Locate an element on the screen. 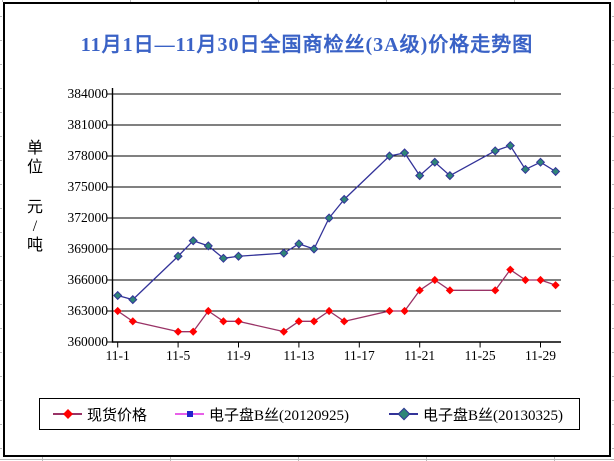  legend-label: 现货价格 is located at coordinates (117, 415).